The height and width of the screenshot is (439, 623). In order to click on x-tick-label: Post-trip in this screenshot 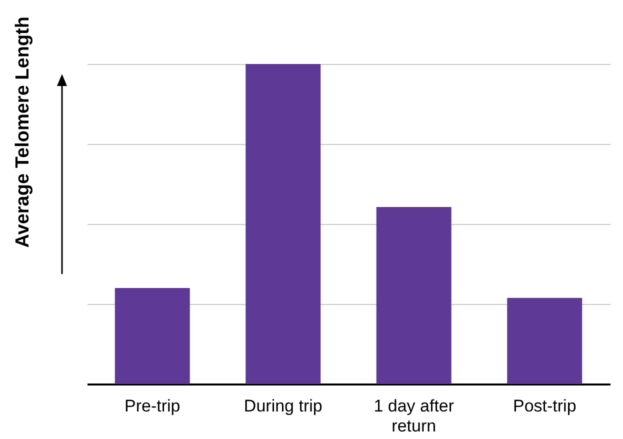, I will do `click(544, 406)`.